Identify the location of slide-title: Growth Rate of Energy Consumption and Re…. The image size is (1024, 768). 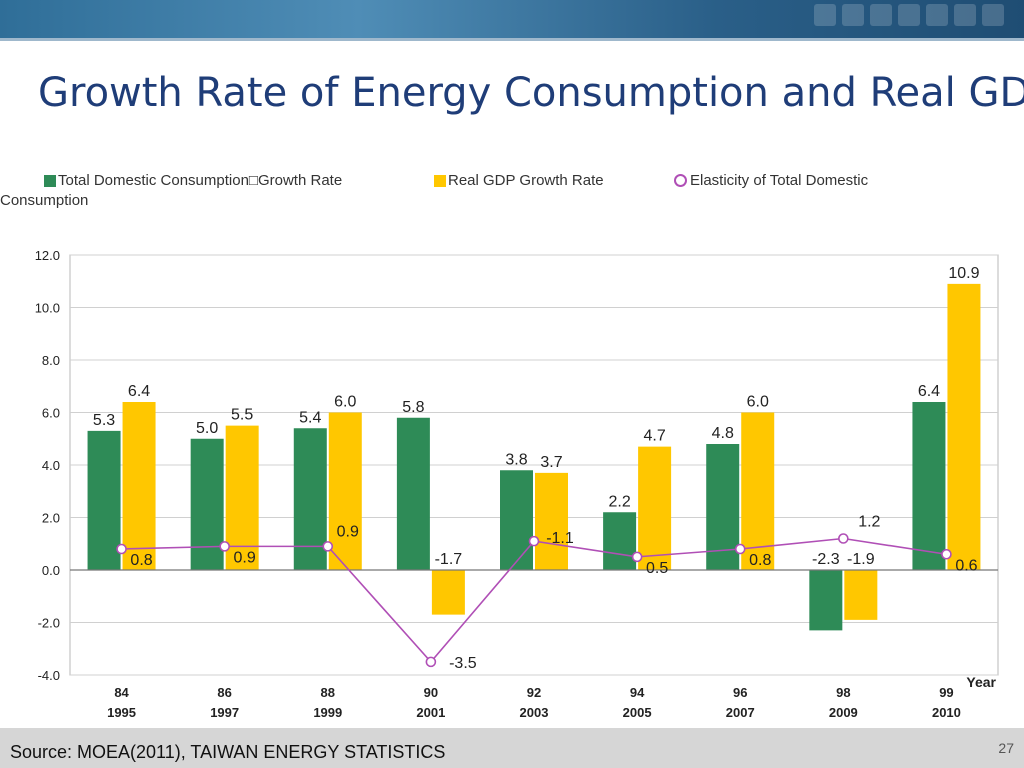
(531, 93).